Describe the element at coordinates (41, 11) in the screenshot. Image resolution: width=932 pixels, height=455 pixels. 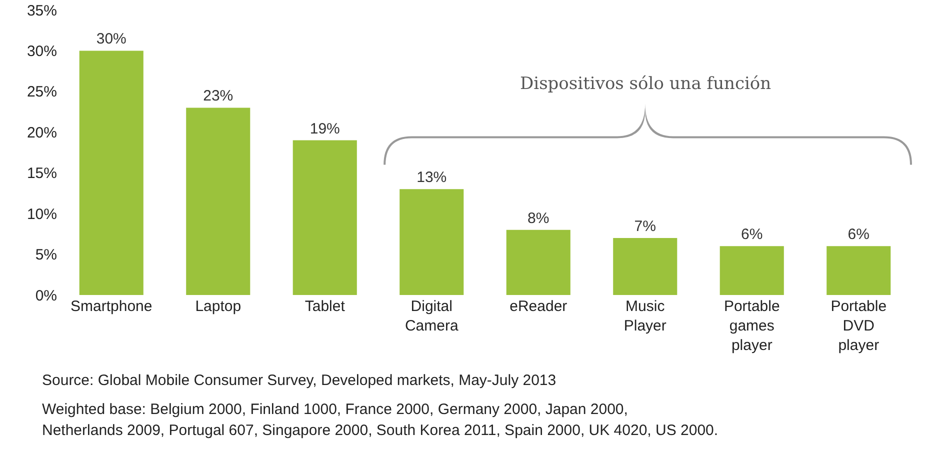
I see `y-tick-label: 35%` at that location.